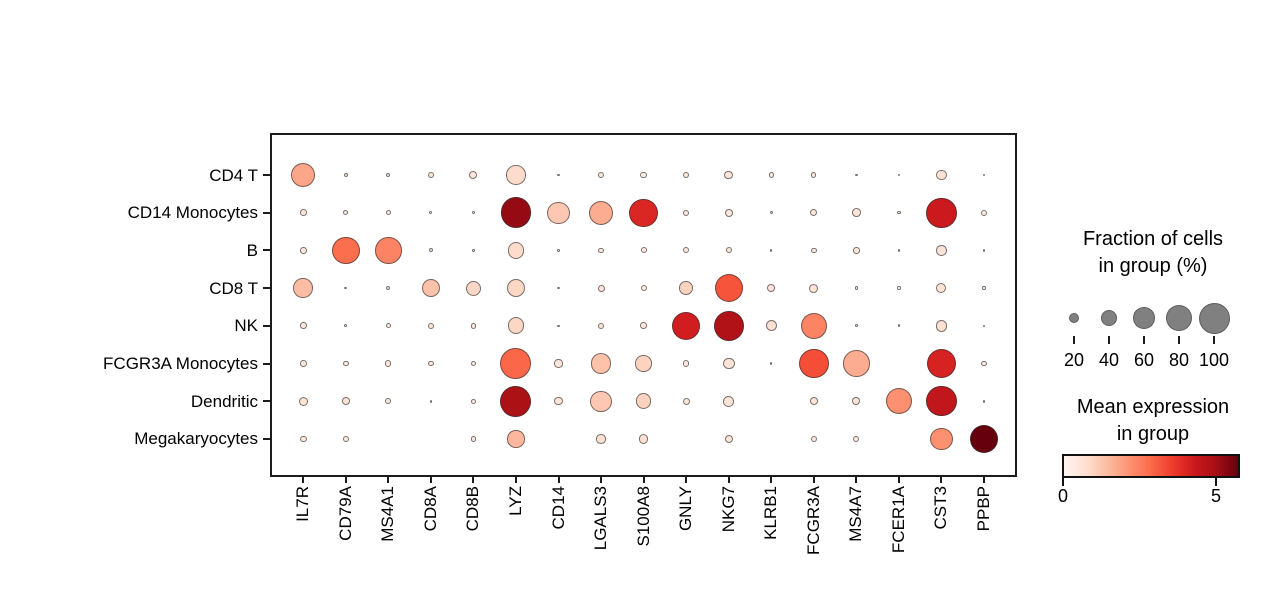  Describe the element at coordinates (643, 516) in the screenshot. I see `gene-label: S100A8` at that location.